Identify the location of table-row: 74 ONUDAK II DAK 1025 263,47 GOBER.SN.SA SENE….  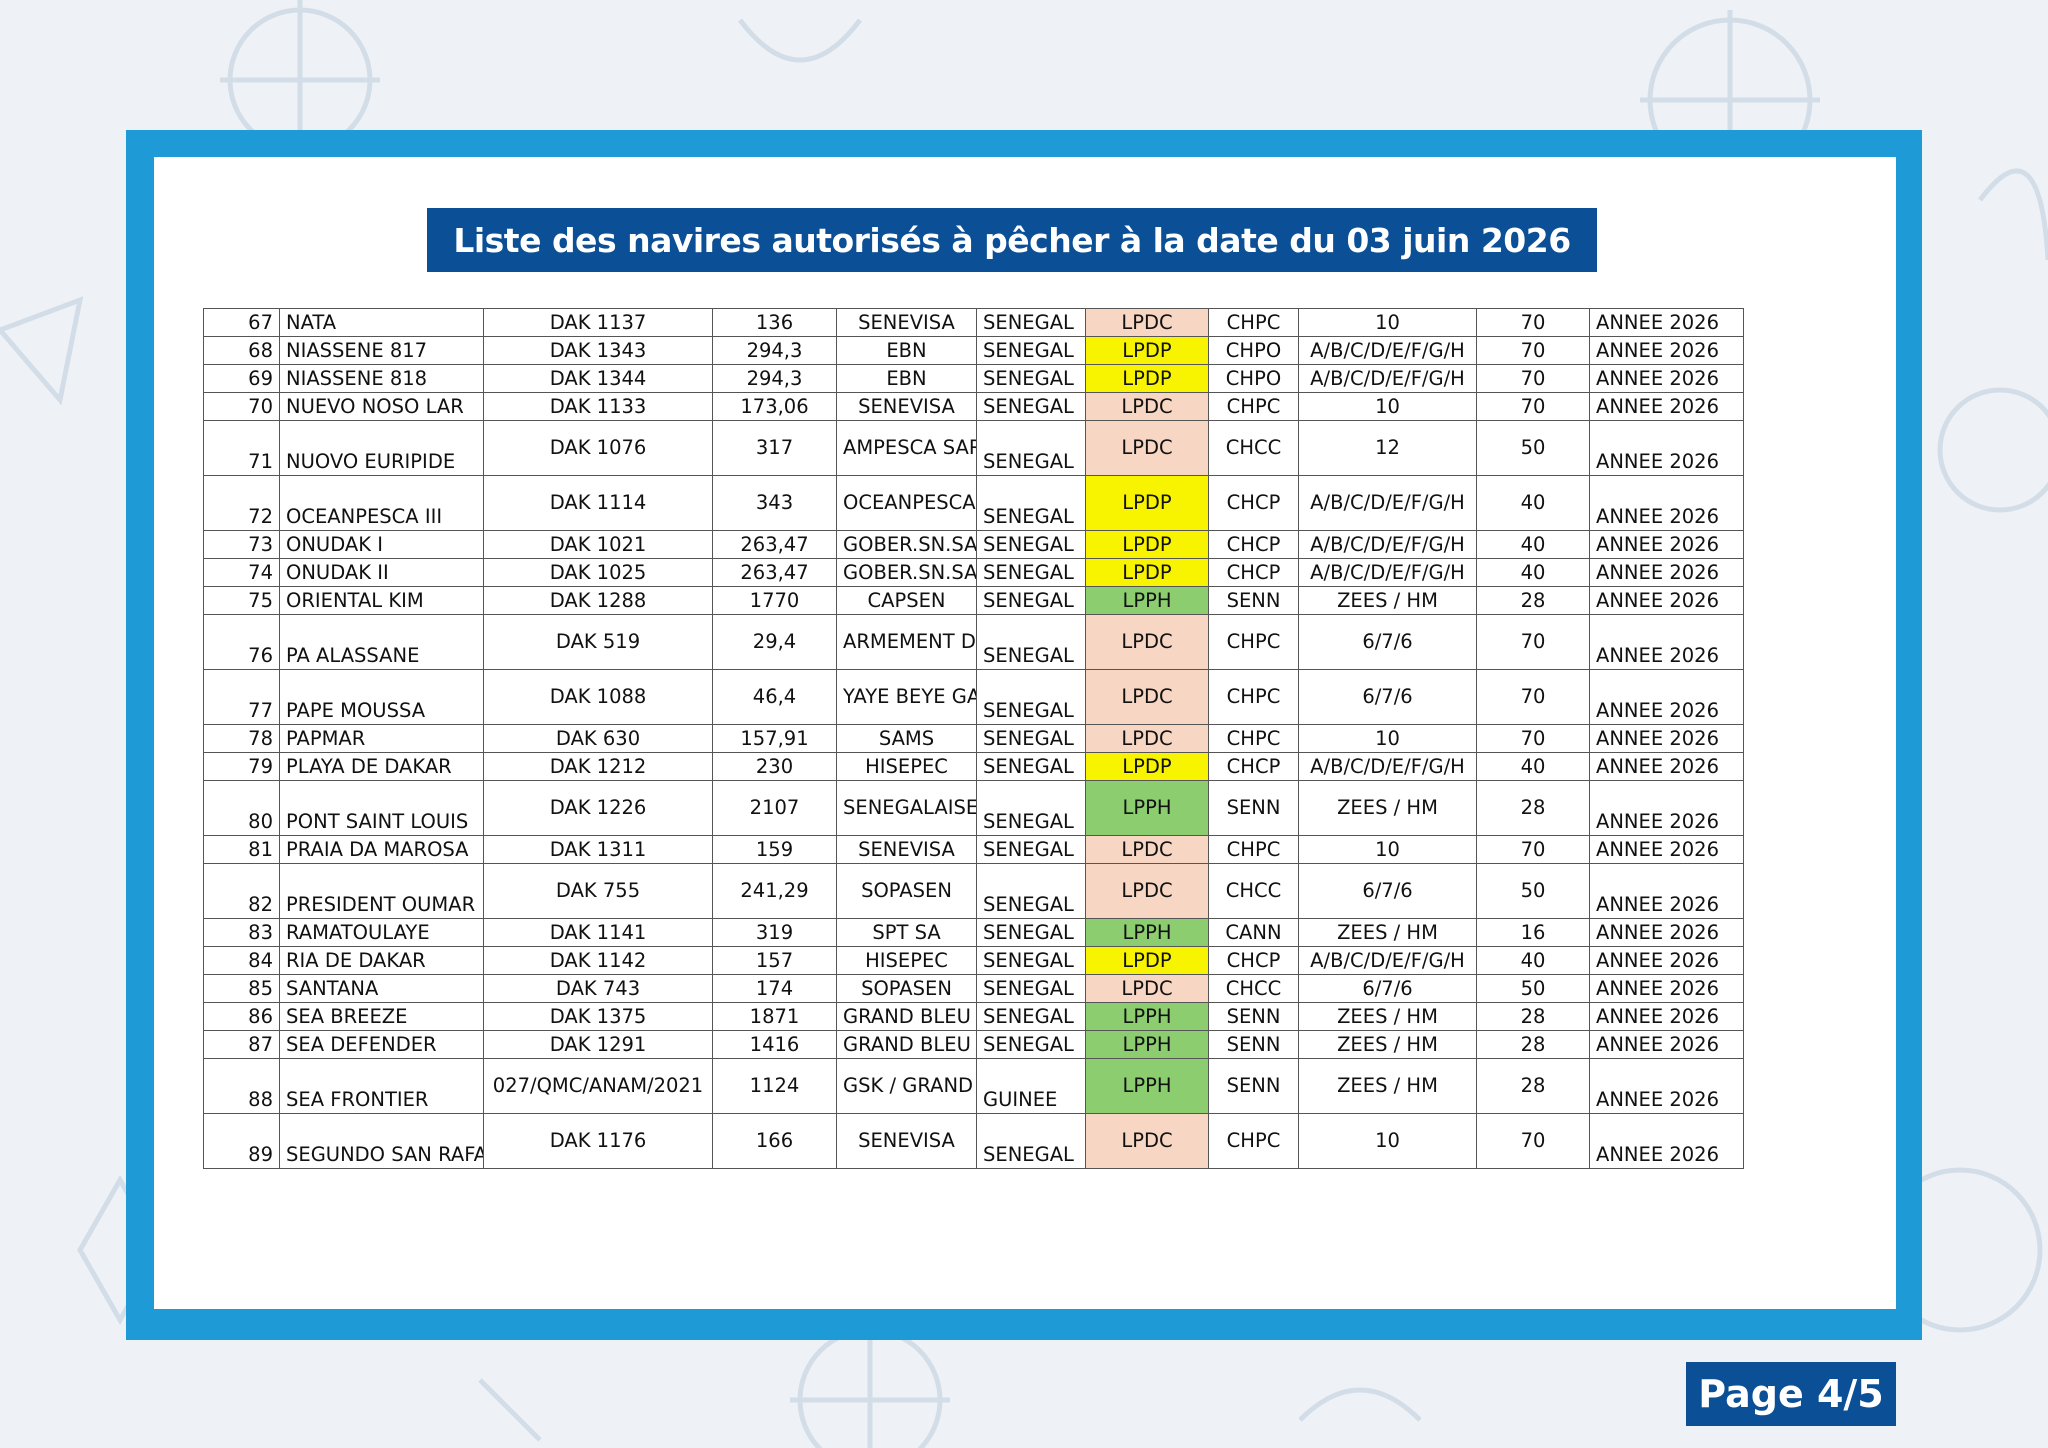
(973, 572).